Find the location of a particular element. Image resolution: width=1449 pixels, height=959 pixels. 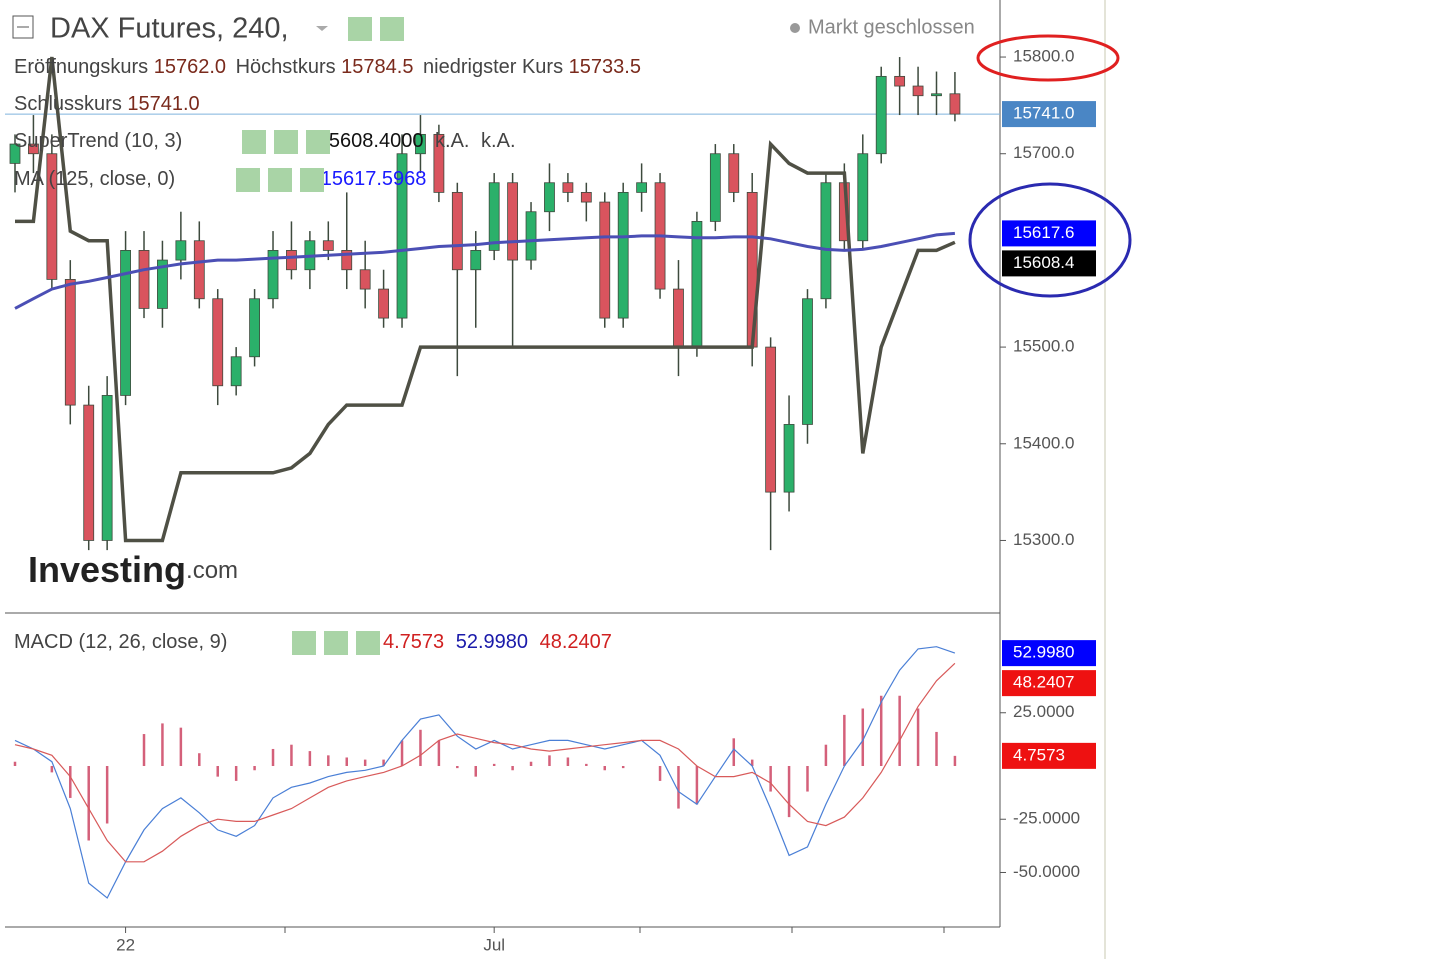

macd-line is located at coordinates (485, 762).